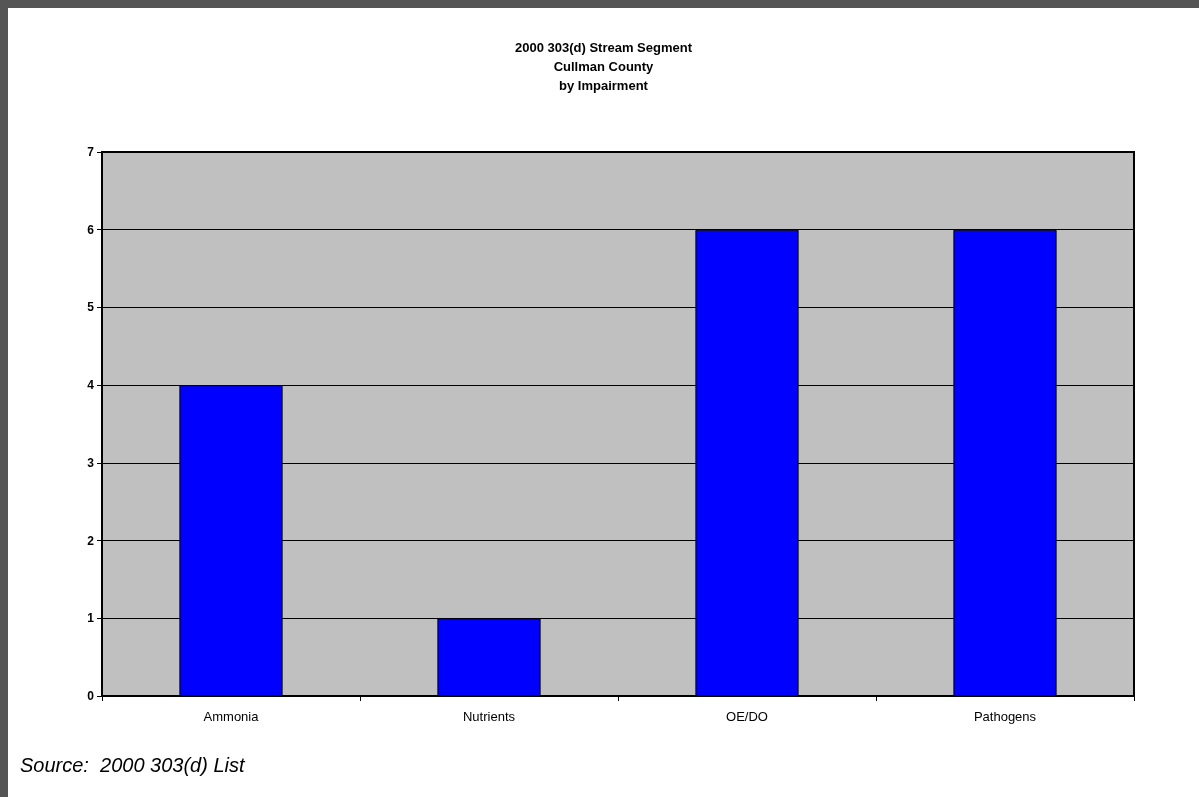 This screenshot has height=797, width=1199. I want to click on x-tick-label: Nutrients, so click(489, 716).